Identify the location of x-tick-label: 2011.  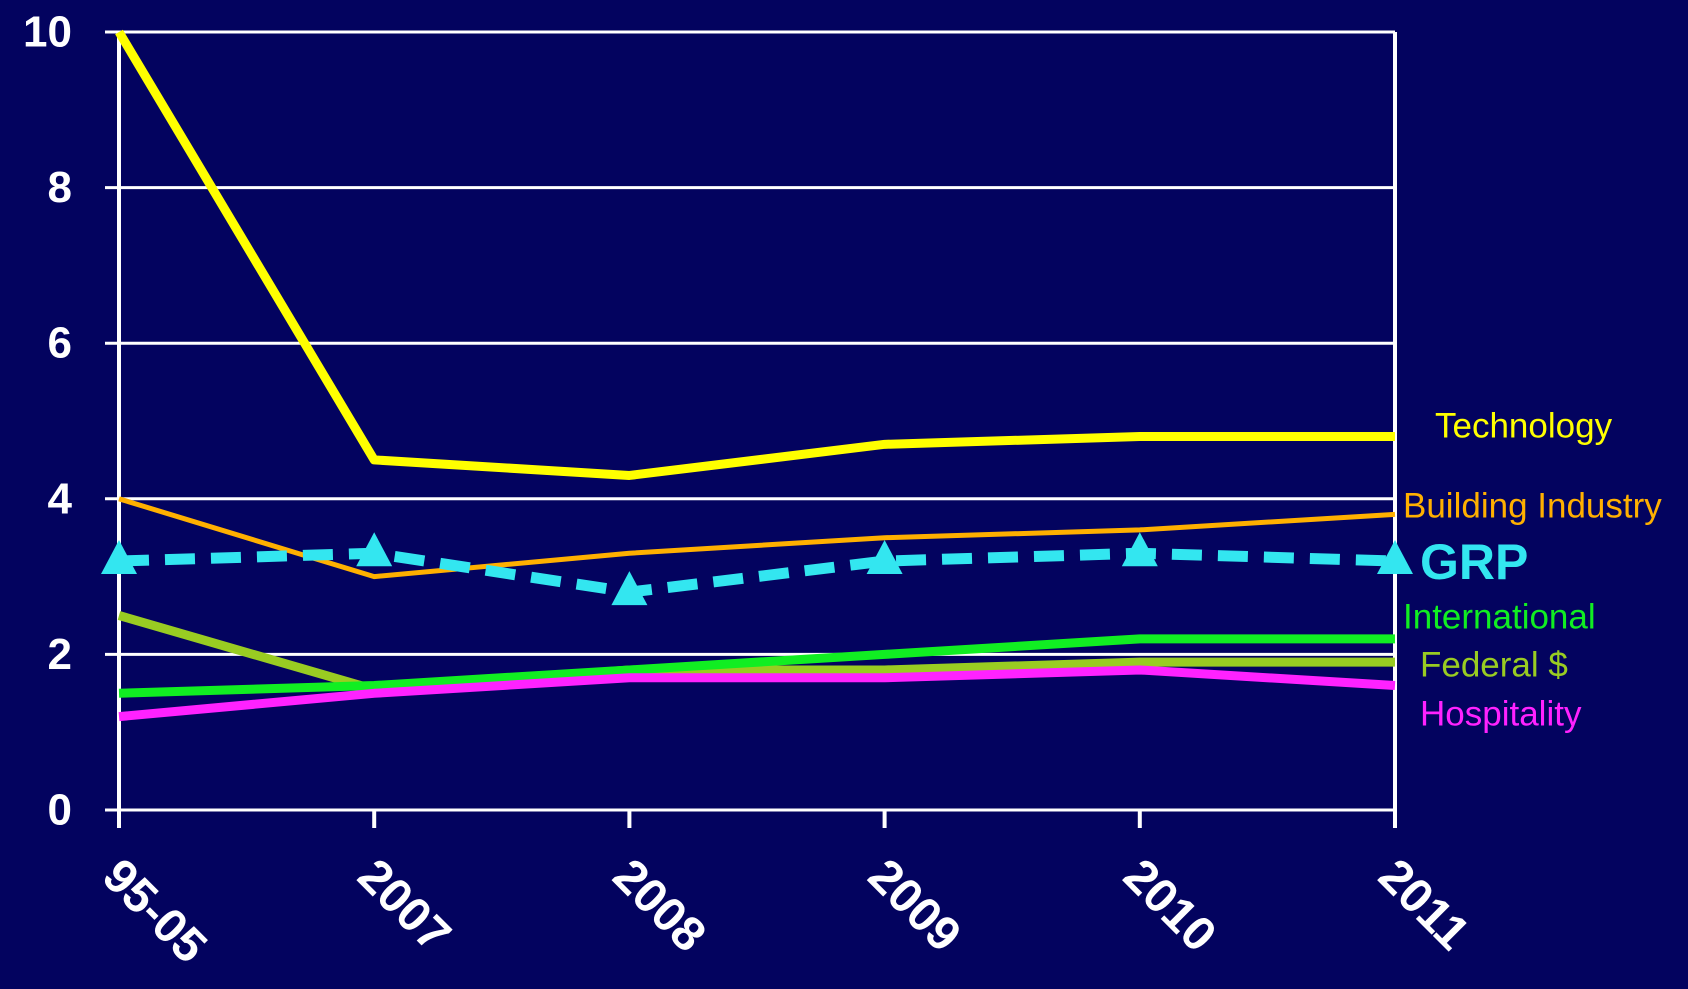
(1423, 904).